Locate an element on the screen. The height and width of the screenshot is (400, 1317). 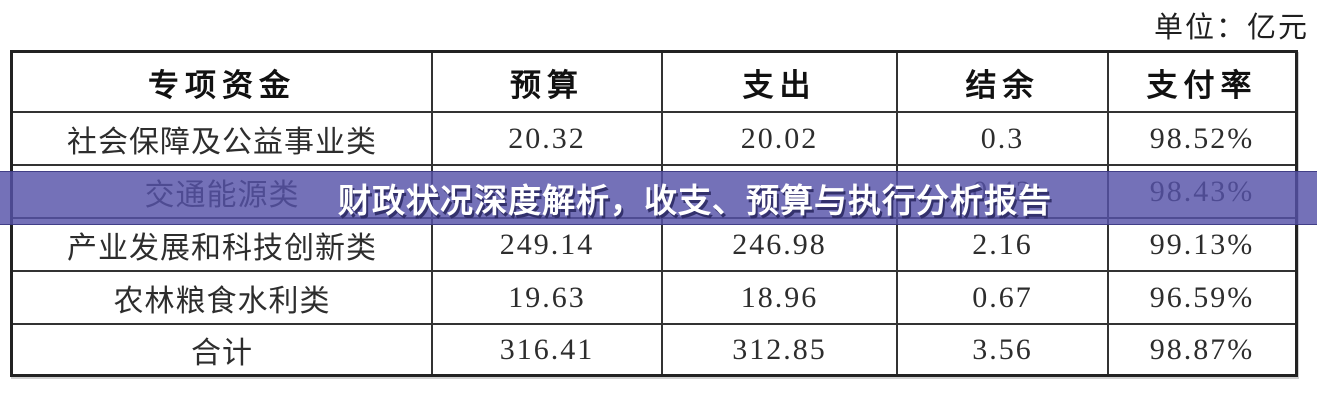
fund-name: 产业发展和科技创新类 is located at coordinates (223, 245).